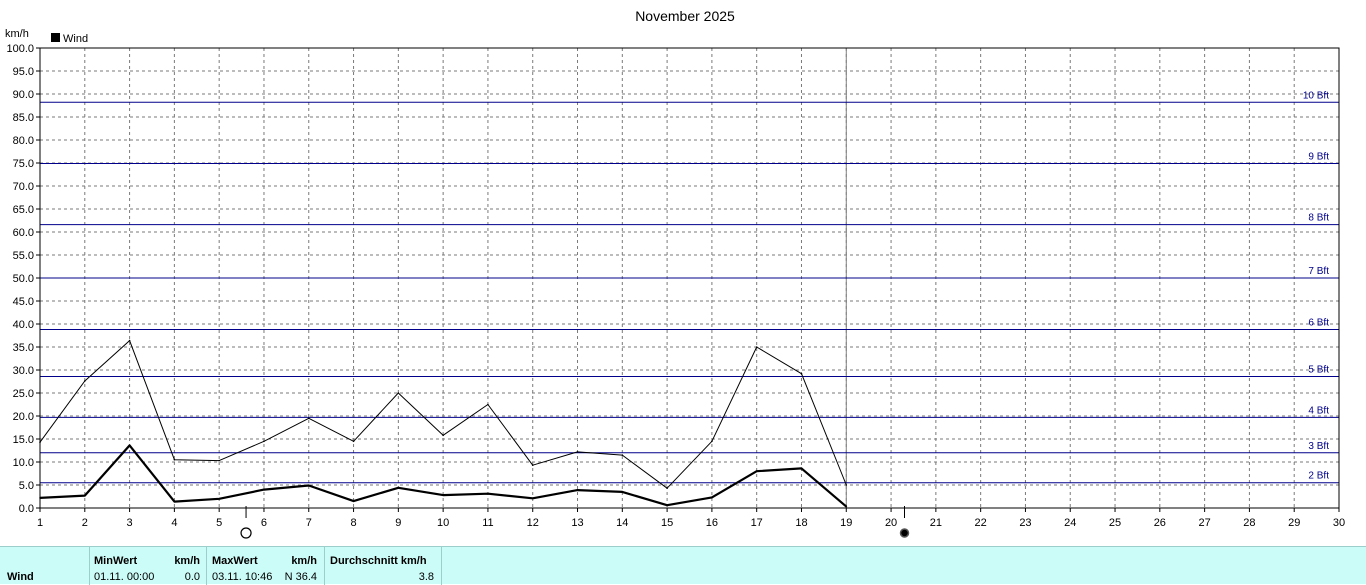  What do you see at coordinates (981, 523) in the screenshot?
I see `x-tick-label: 22` at bounding box center [981, 523].